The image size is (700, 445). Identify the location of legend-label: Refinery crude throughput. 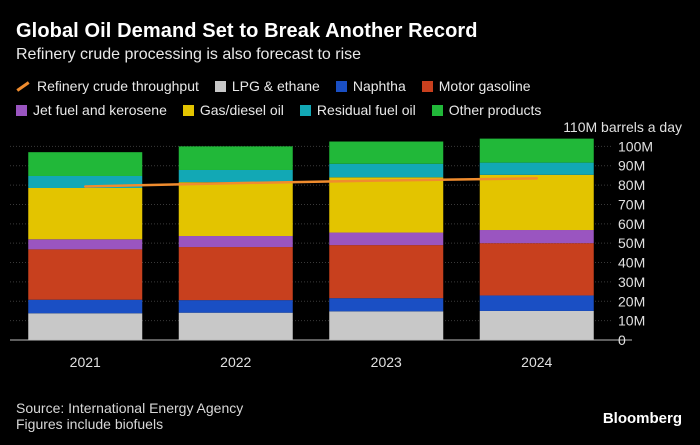
(118, 86).